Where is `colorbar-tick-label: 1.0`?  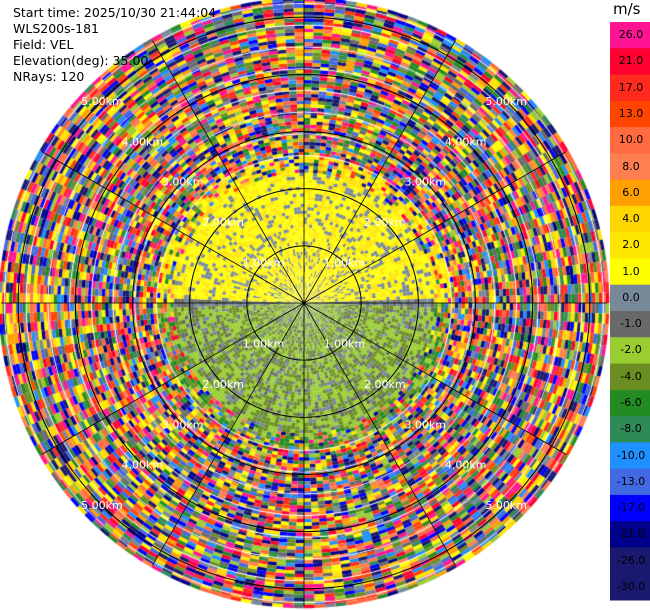
colorbar-tick-label: 1.0 is located at coordinates (631, 271).